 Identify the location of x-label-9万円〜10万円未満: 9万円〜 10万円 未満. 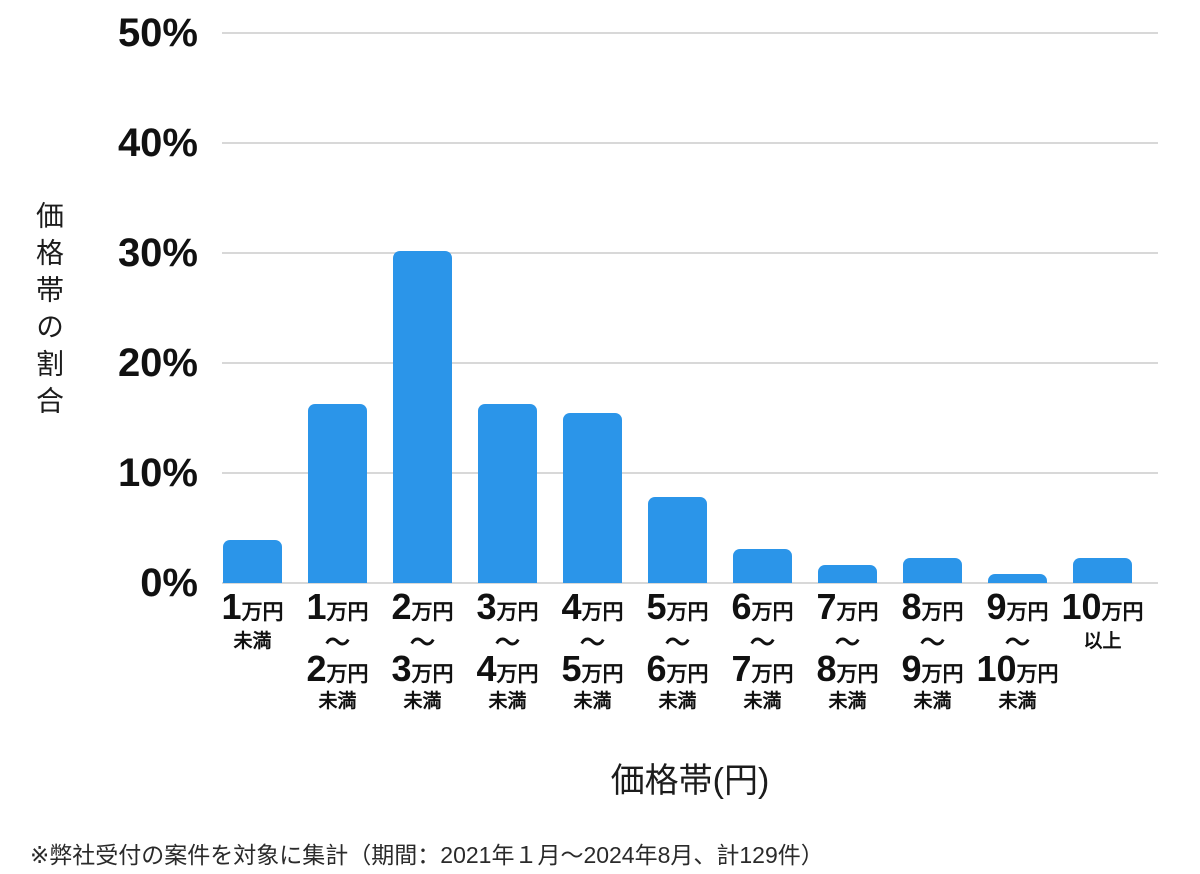
(1017, 651).